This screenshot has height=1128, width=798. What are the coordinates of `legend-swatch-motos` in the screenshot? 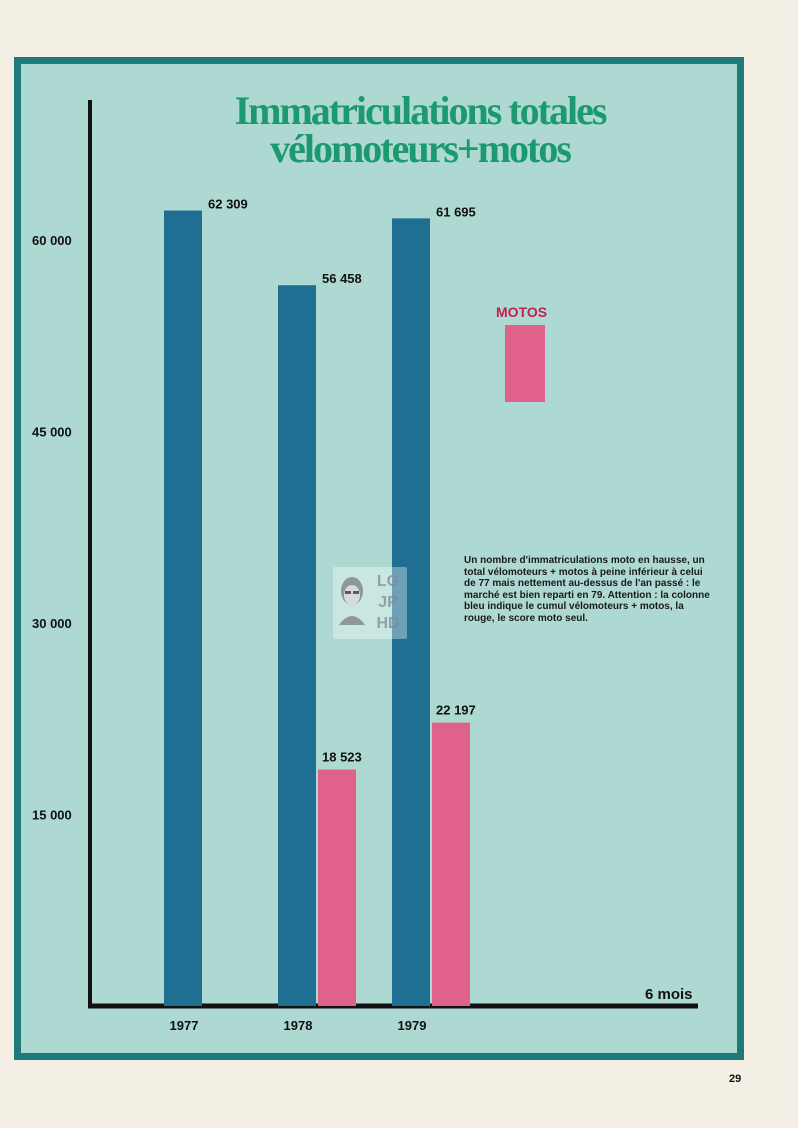 It's located at (525, 363).